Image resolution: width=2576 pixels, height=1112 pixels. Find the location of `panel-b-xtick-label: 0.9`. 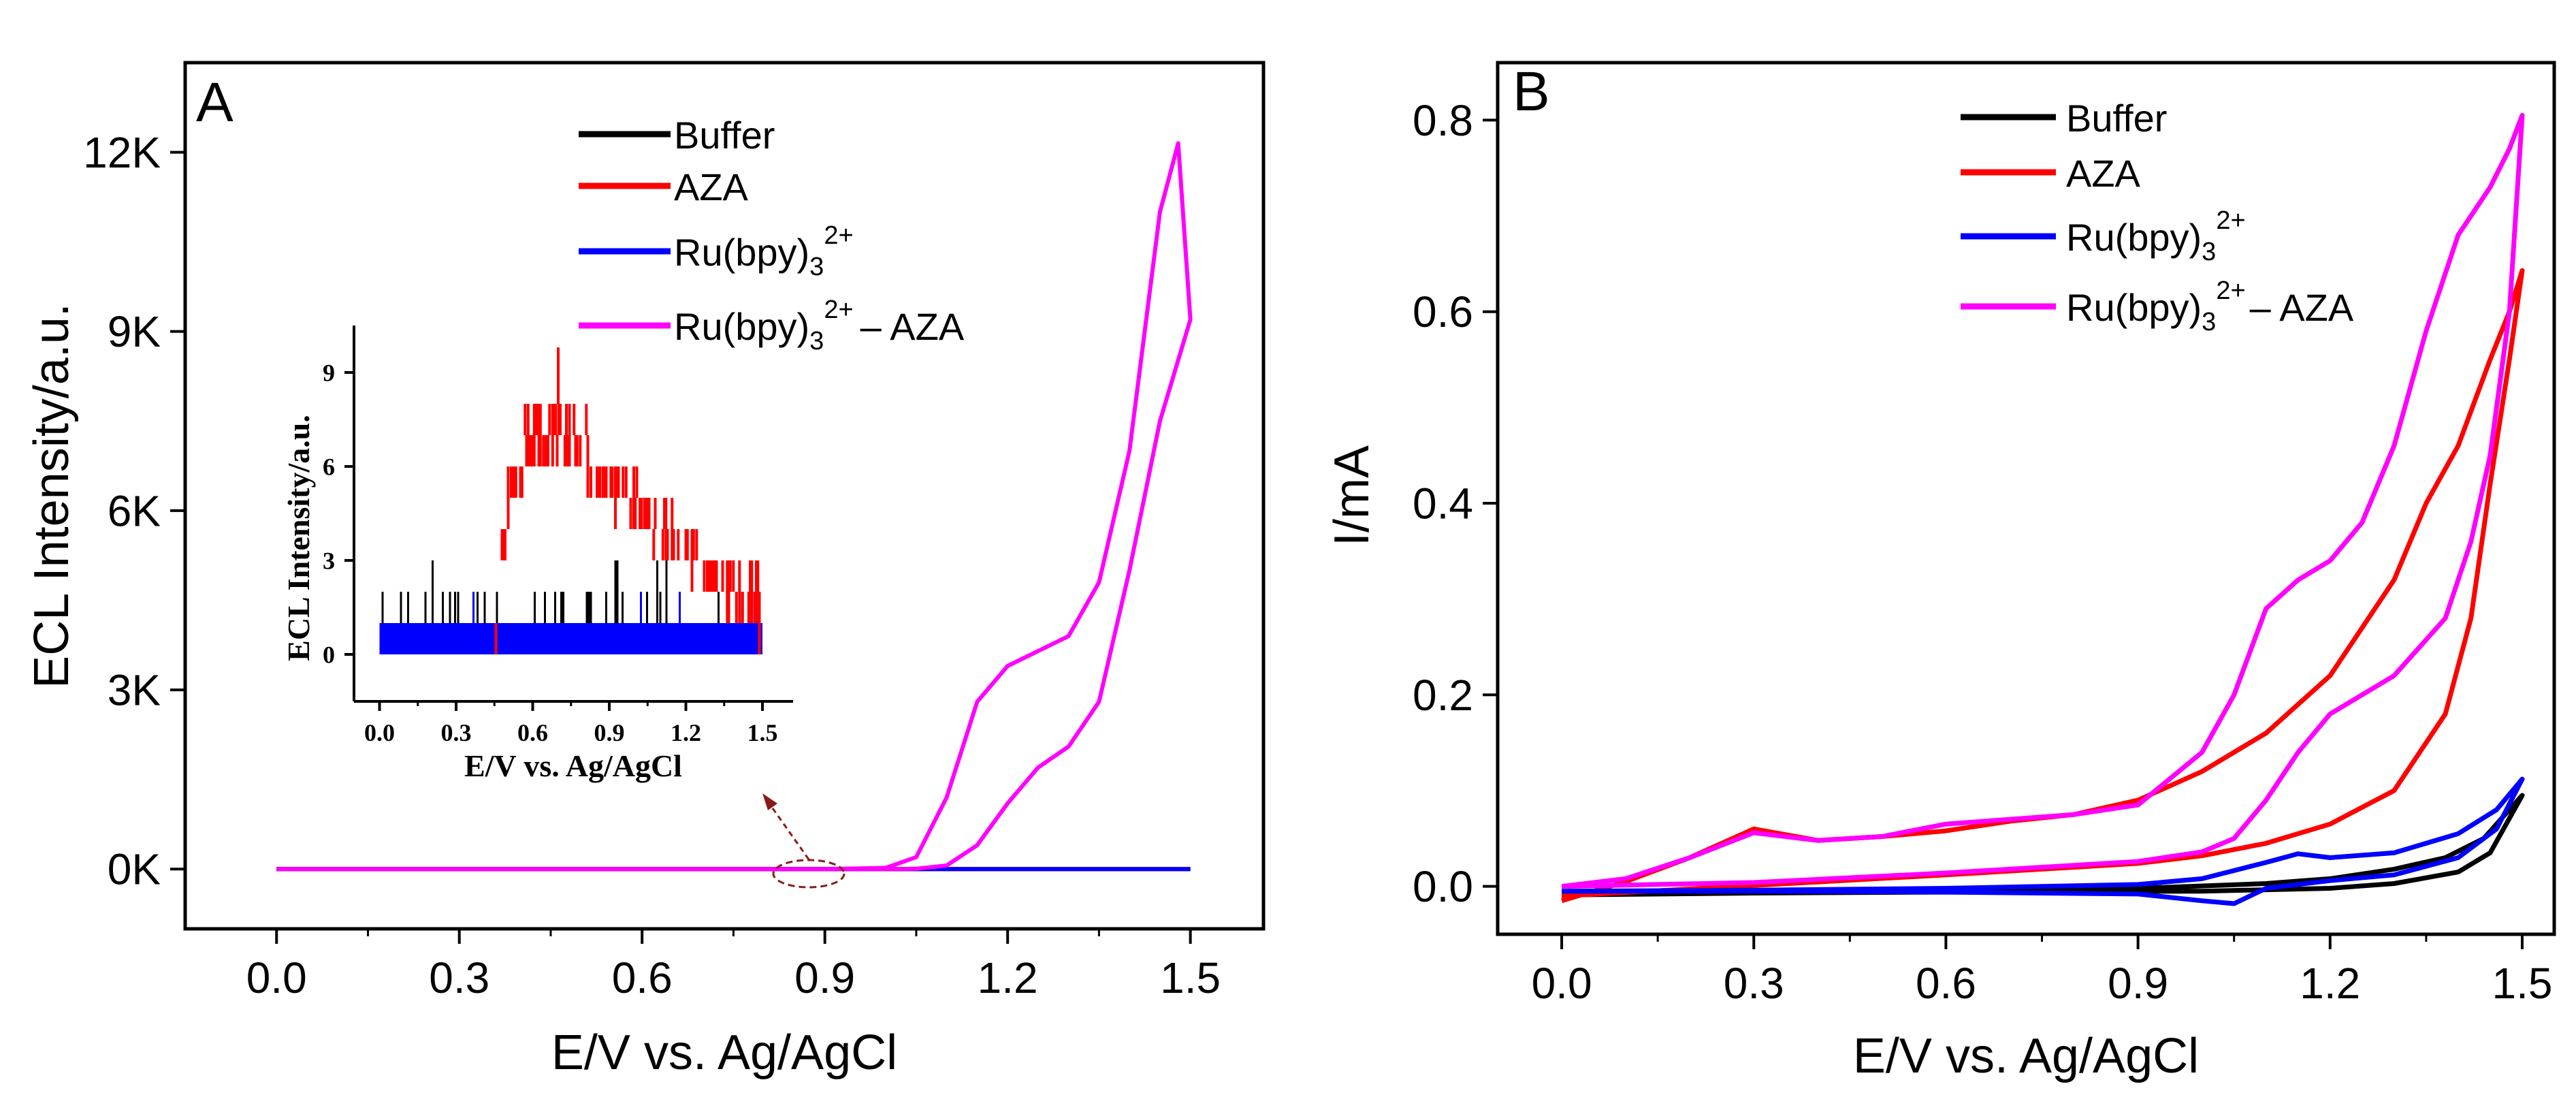

panel-b-xtick-label: 0.9 is located at coordinates (2138, 983).